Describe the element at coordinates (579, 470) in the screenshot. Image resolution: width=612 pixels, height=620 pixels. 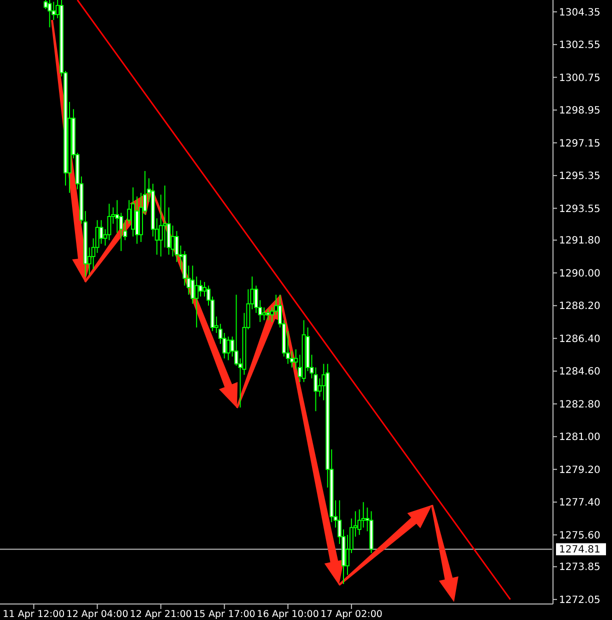
I see `y-tick-label: 1279.20` at that location.